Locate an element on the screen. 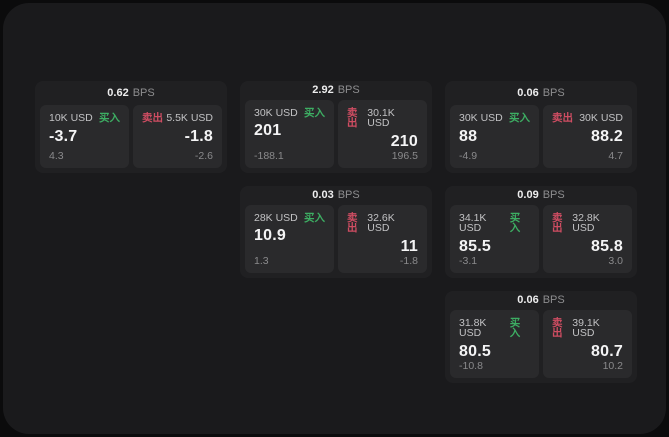 Image resolution: width=669 pixels, height=437 pixels. buy-price: 80.5 is located at coordinates (475, 351).